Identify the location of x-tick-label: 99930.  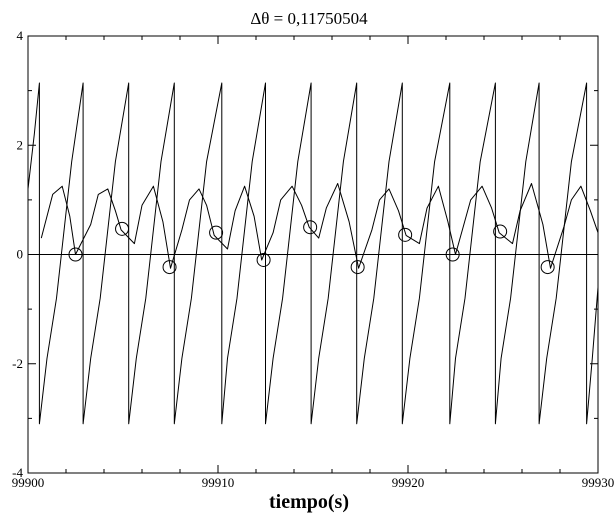
(598, 482).